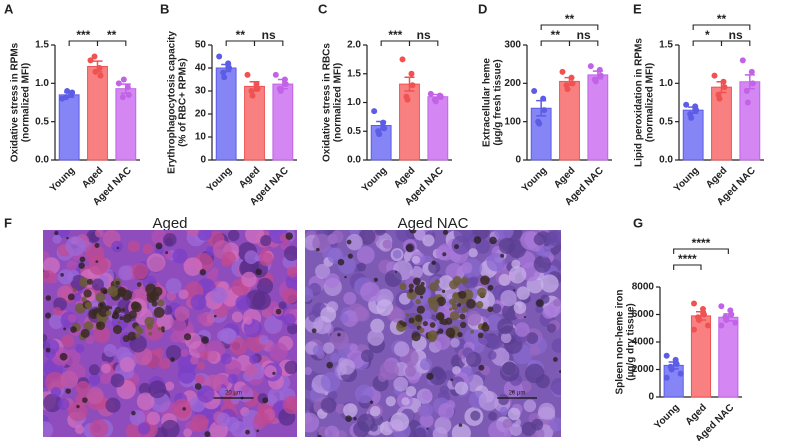  I want to click on y-tick-label: 0.5, so click(354, 131).